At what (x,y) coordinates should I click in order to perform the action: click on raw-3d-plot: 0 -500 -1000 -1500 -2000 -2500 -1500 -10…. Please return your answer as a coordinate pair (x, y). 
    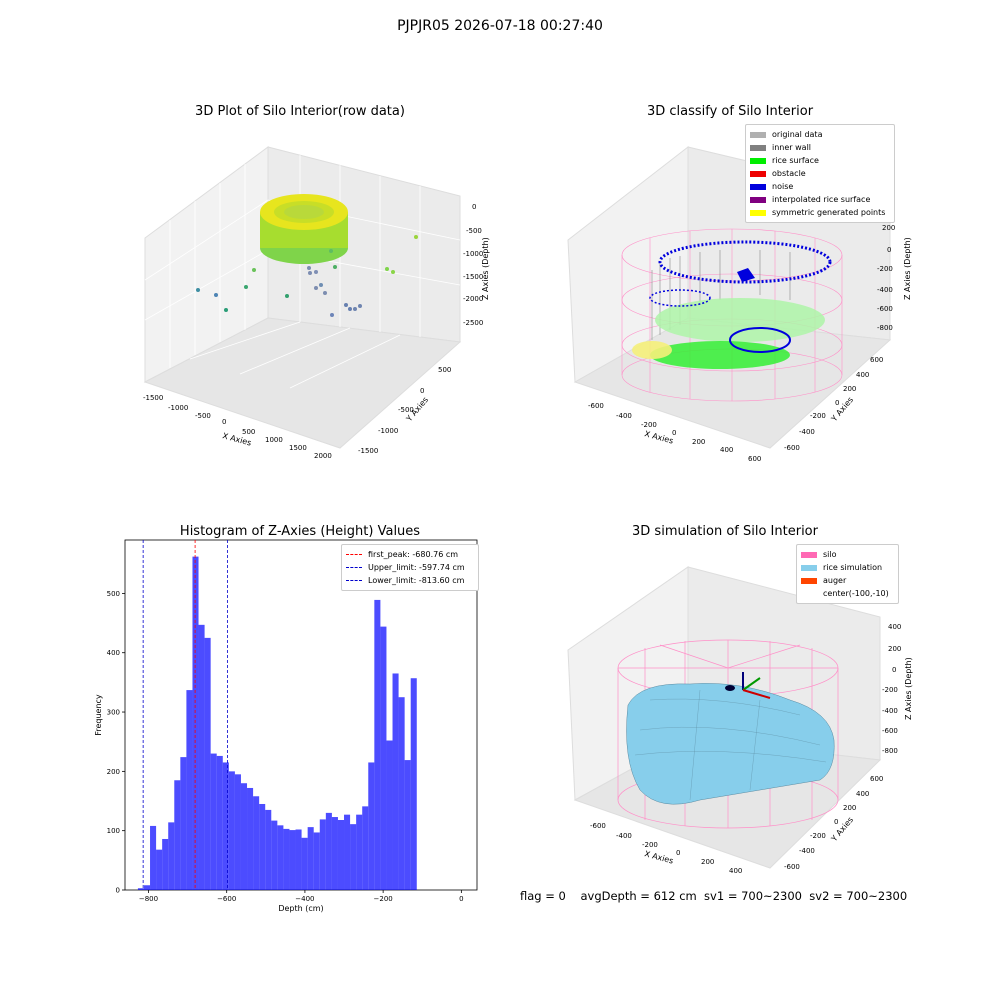
    Looking at the image, I should click on (316, 303).